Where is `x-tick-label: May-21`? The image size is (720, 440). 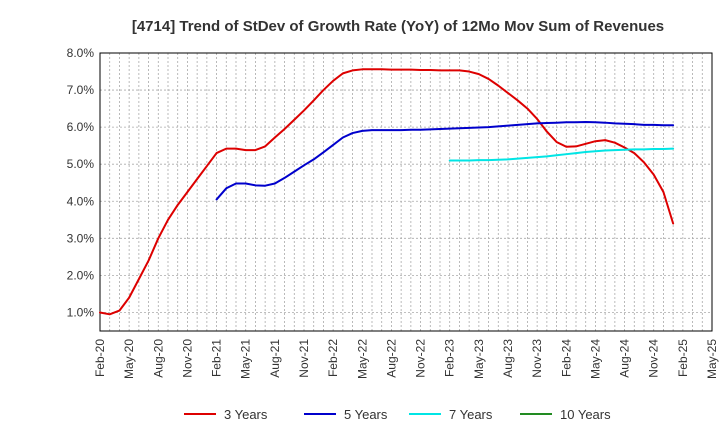
x-tick-label: May-21 is located at coordinates (246, 359).